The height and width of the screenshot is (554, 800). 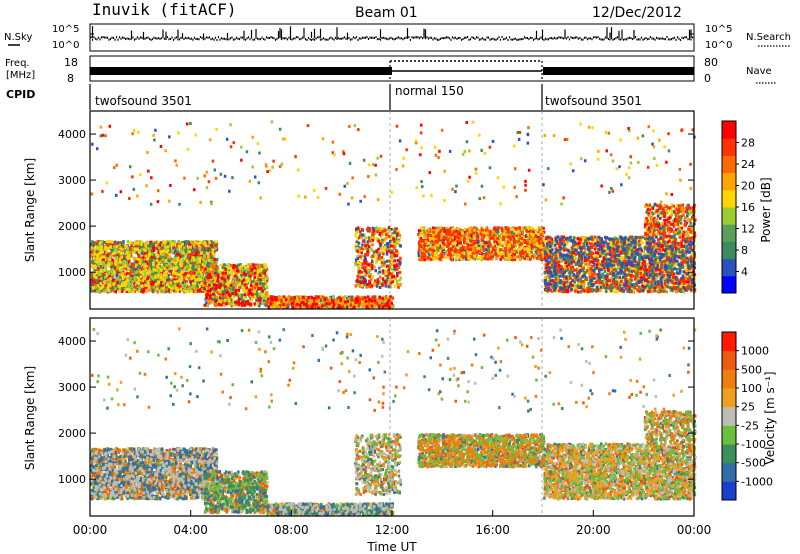 What do you see at coordinates (190, 530) in the screenshot?
I see `xtick-label-1: 04:00` at bounding box center [190, 530].